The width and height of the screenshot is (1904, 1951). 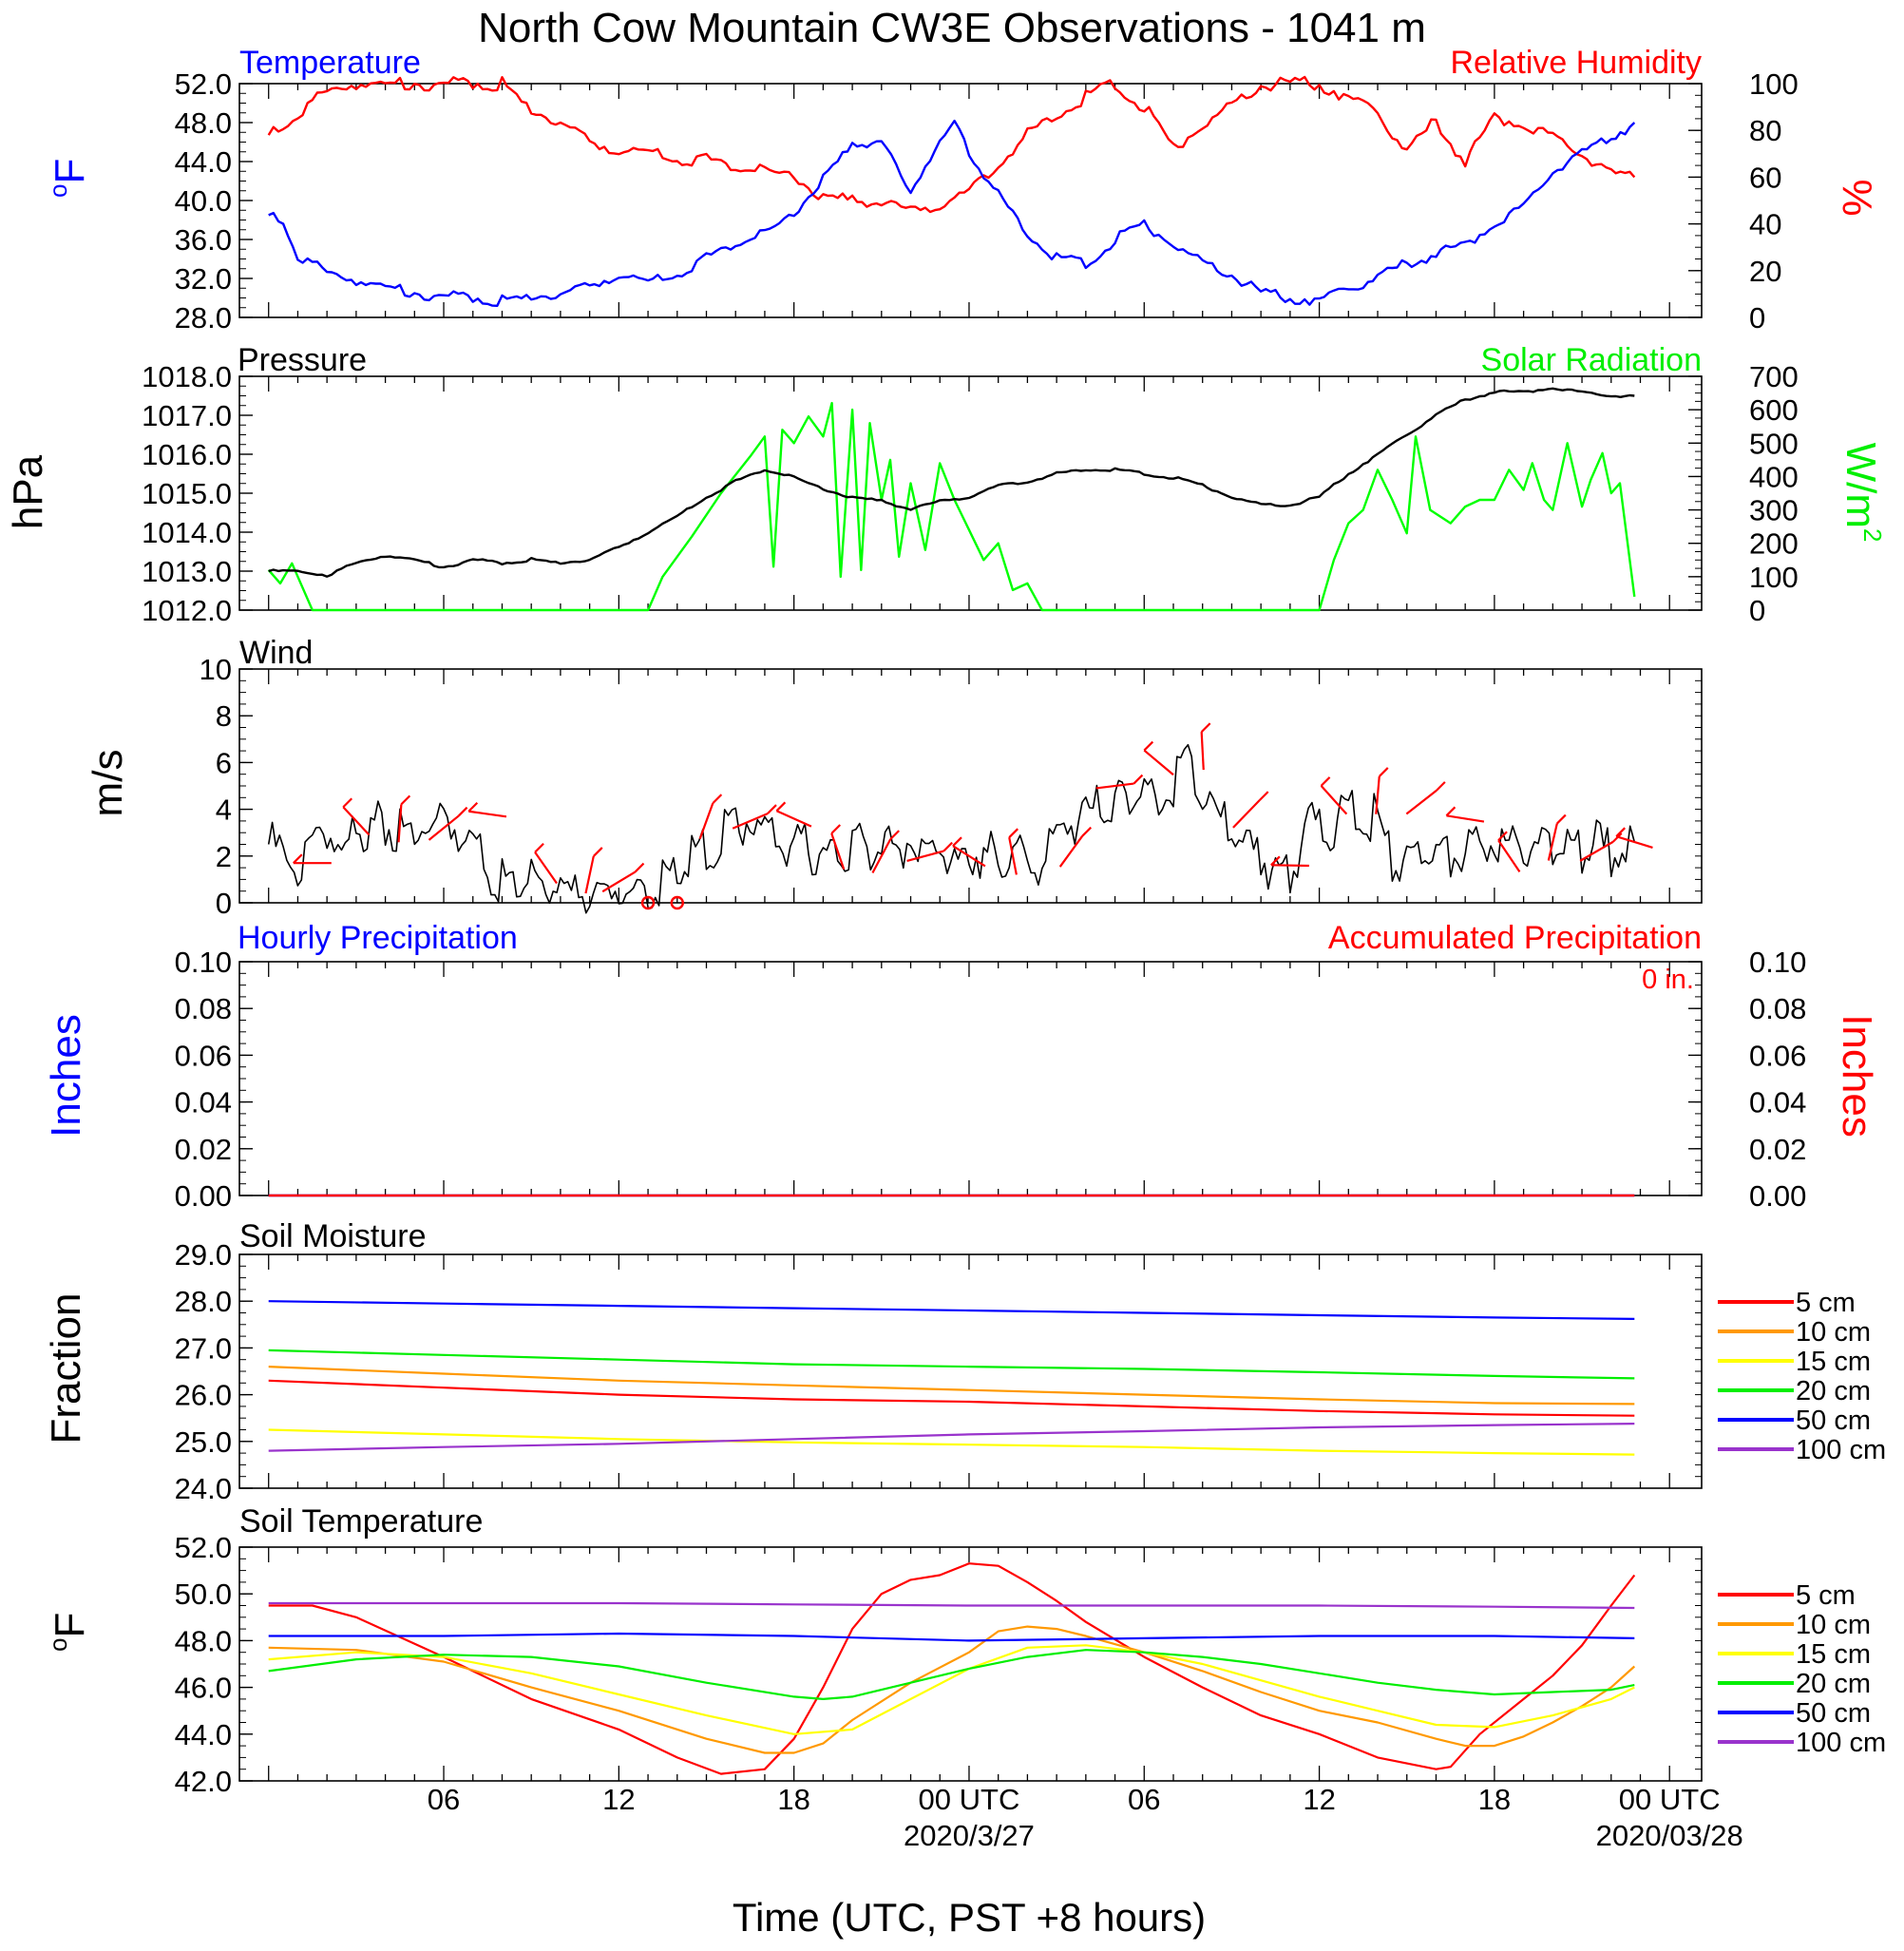 I want to click on soil-moisture-title: Soil Moisture, so click(x=333, y=1236).